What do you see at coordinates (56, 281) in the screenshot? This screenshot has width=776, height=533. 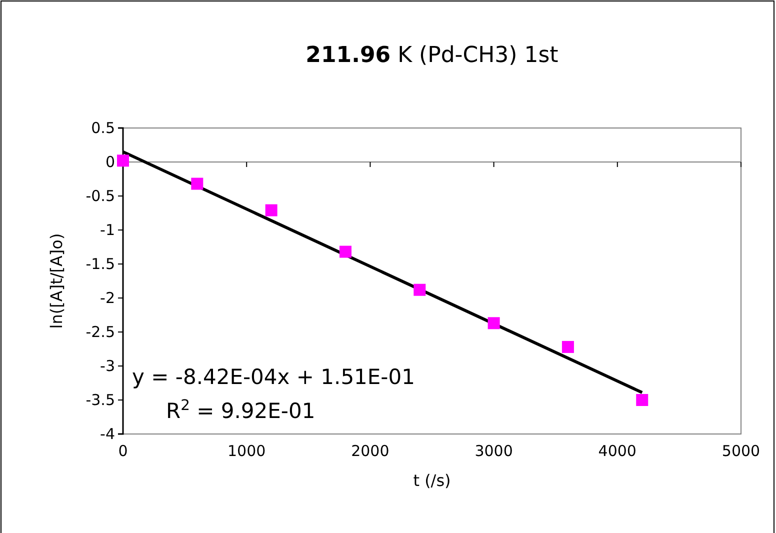 I see `y-axis-title: ln([A]t/[A]o)` at bounding box center [56, 281].